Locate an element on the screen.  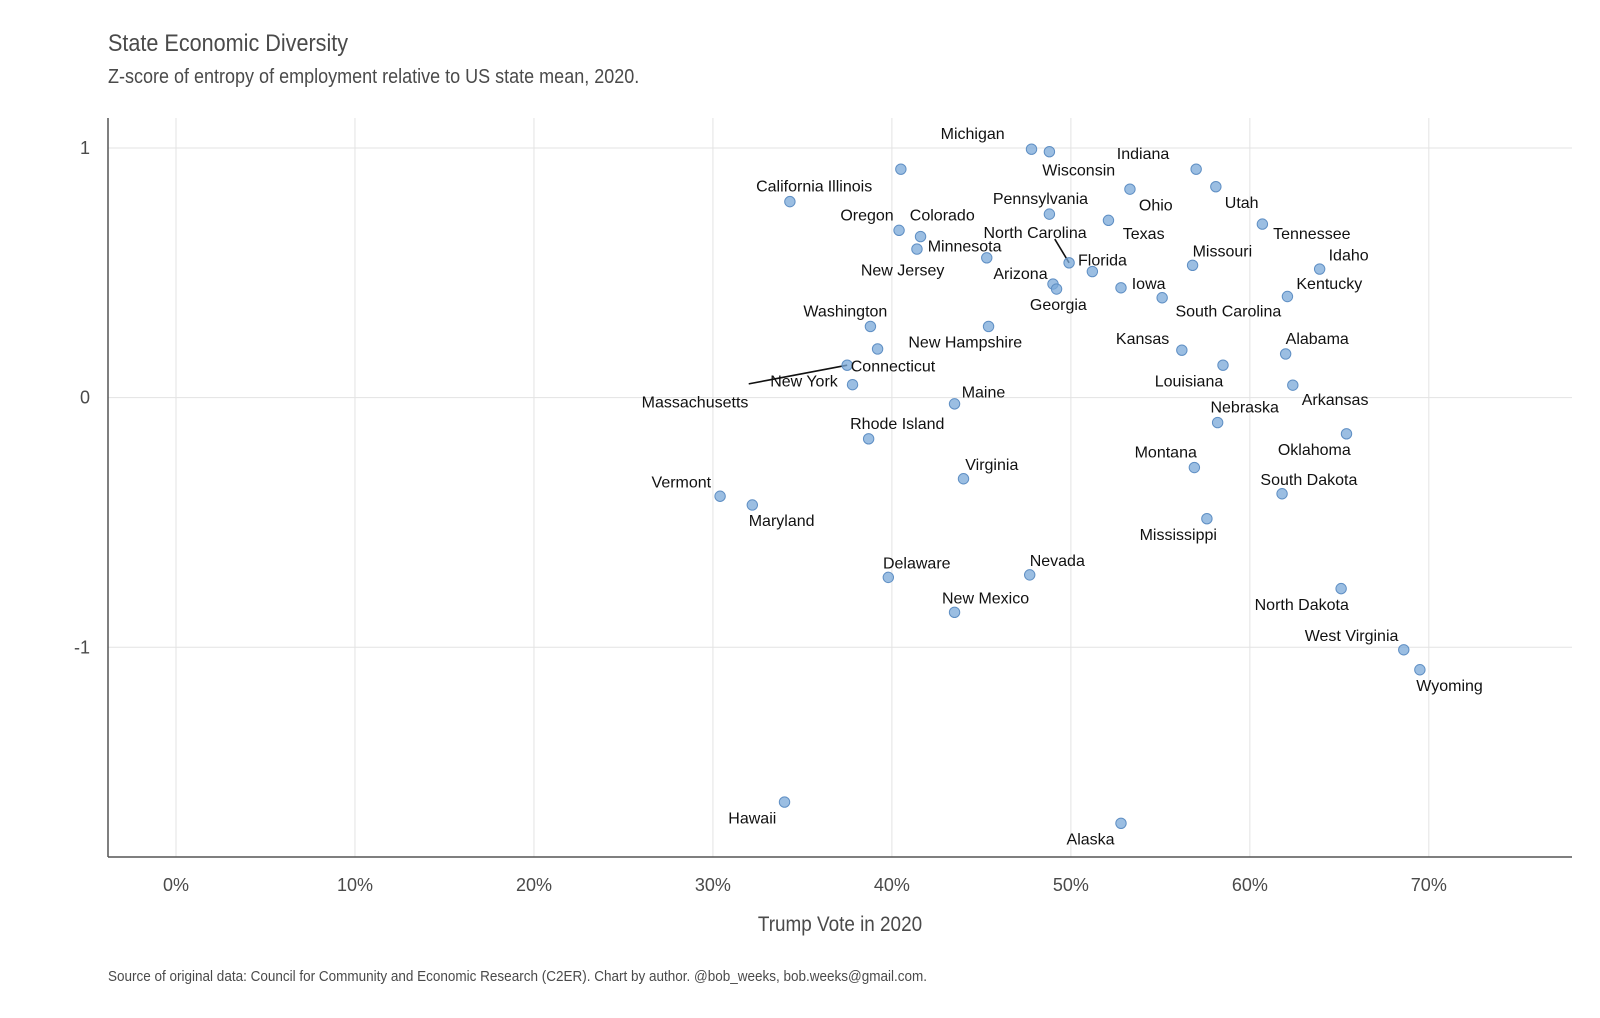
point-label: Tennessee is located at coordinates (1311, 234).